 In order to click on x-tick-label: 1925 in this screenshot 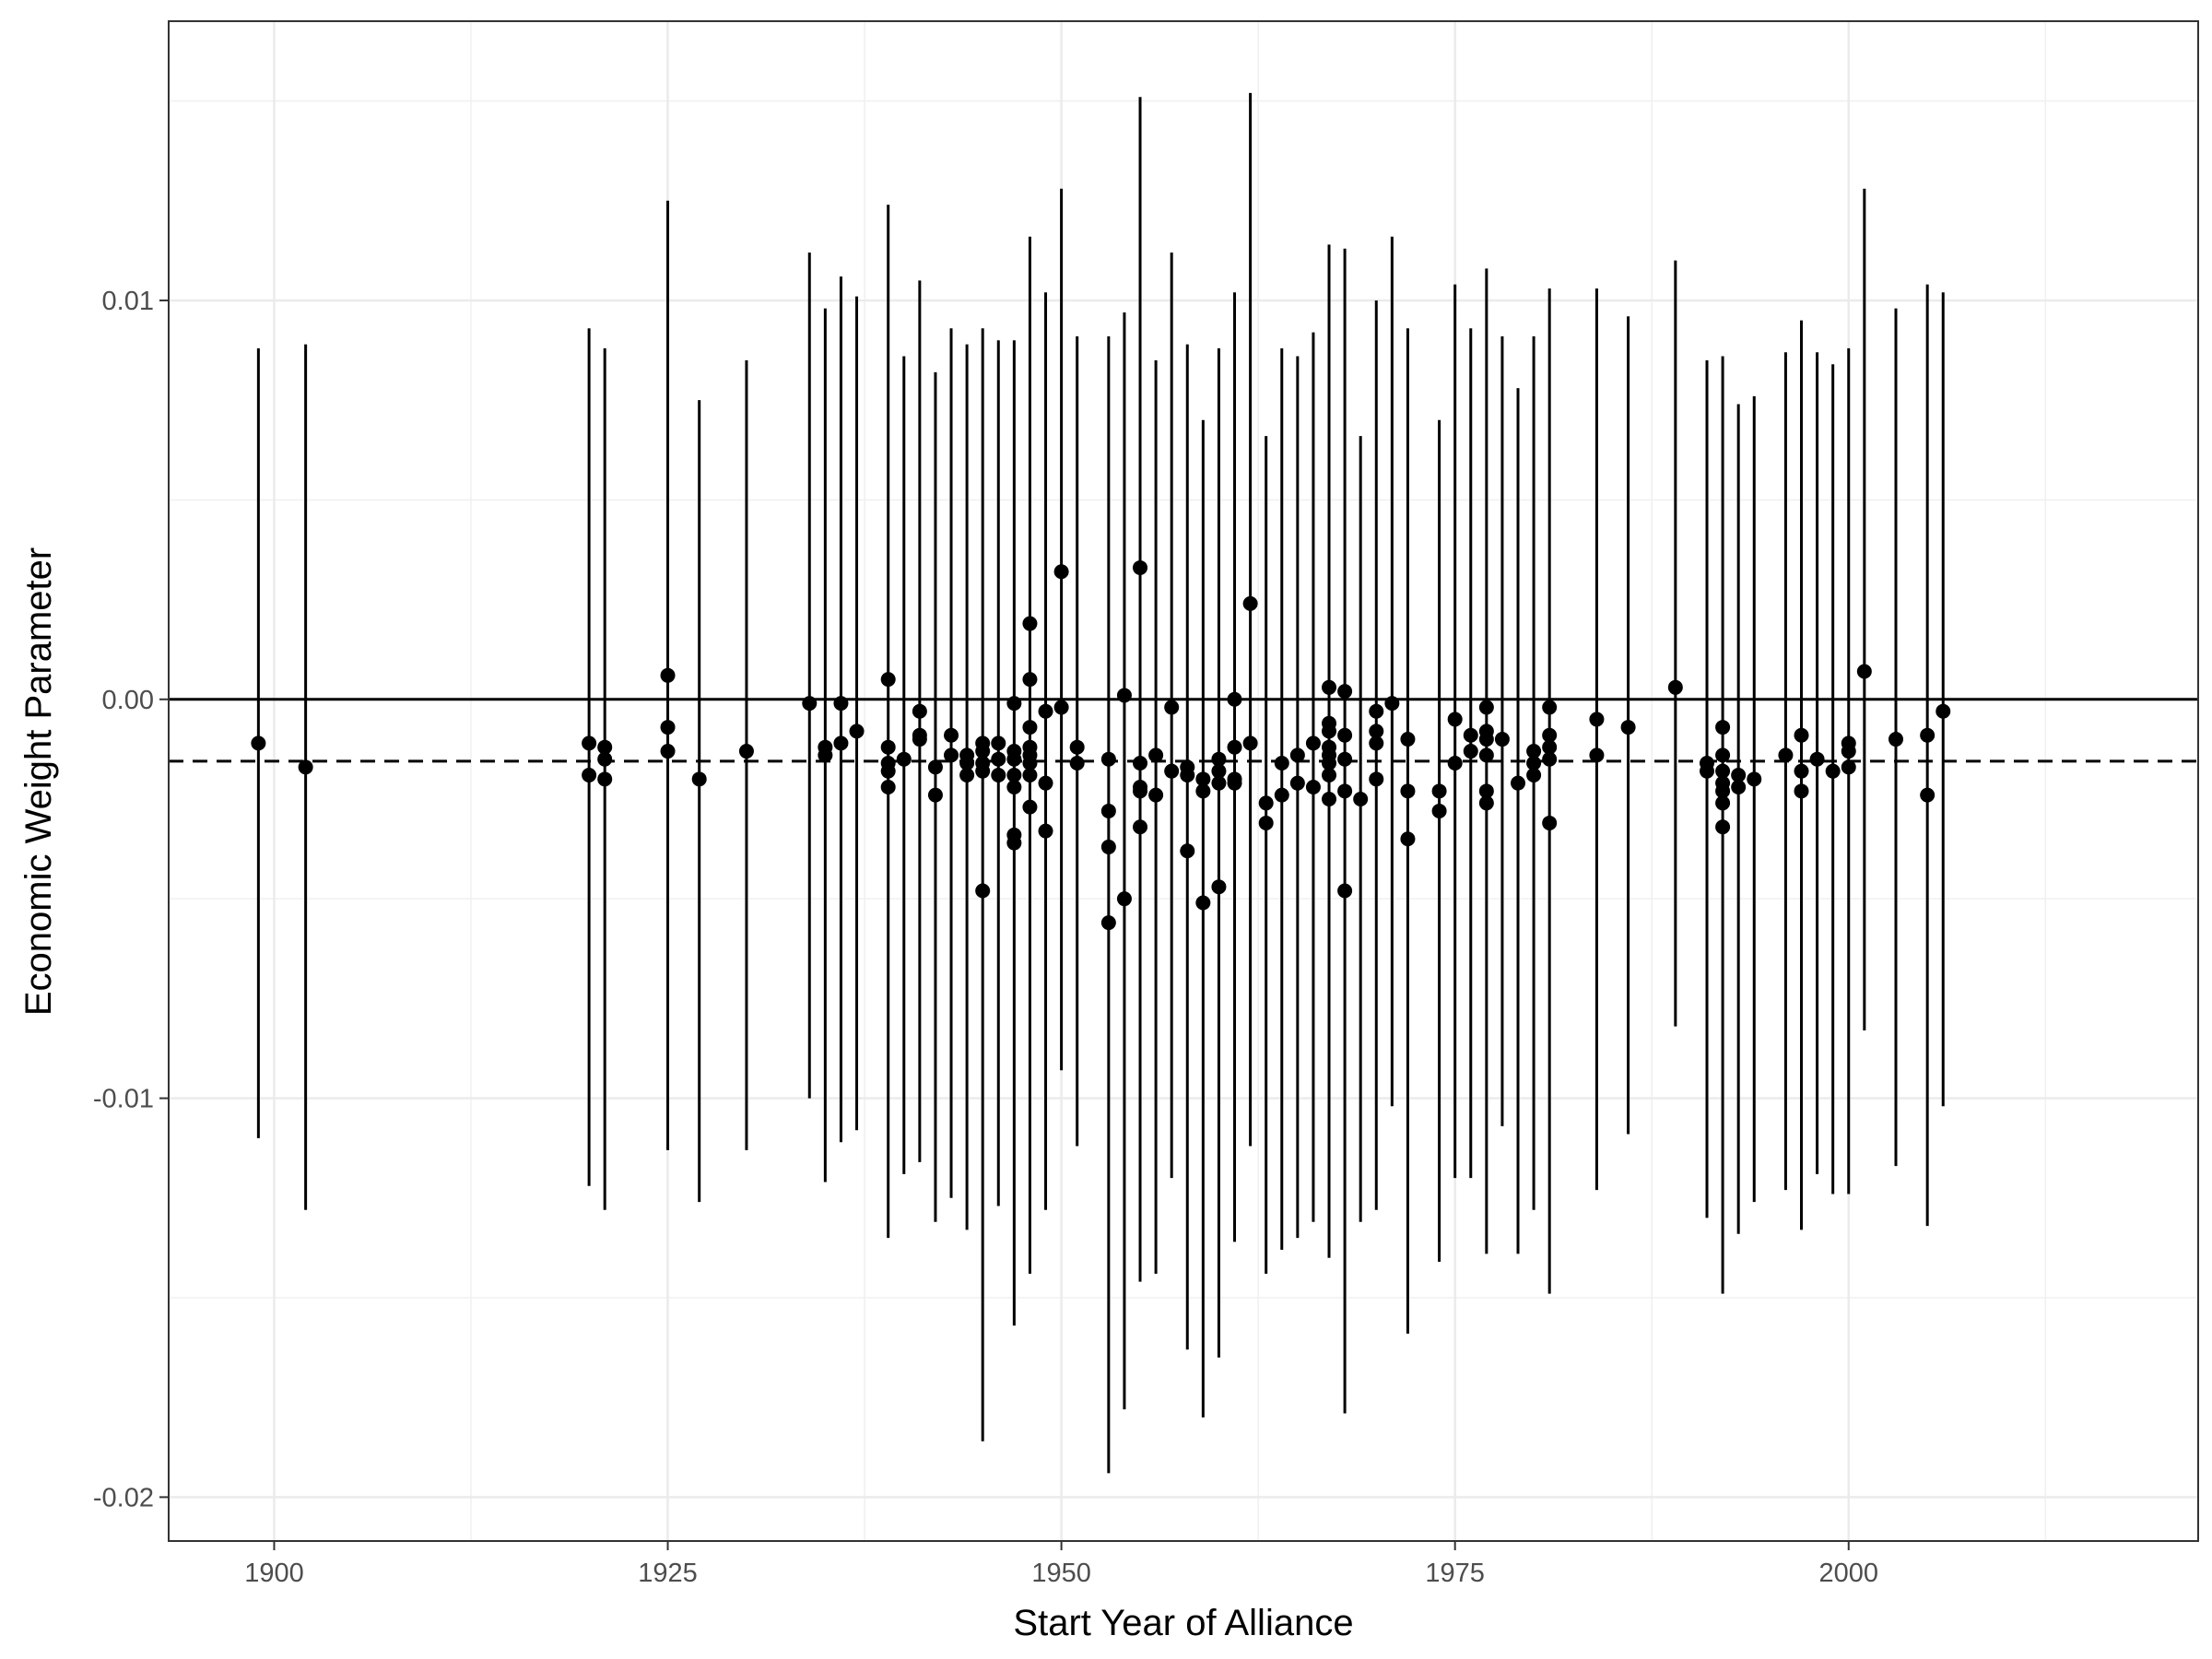, I will do `click(668, 1573)`.